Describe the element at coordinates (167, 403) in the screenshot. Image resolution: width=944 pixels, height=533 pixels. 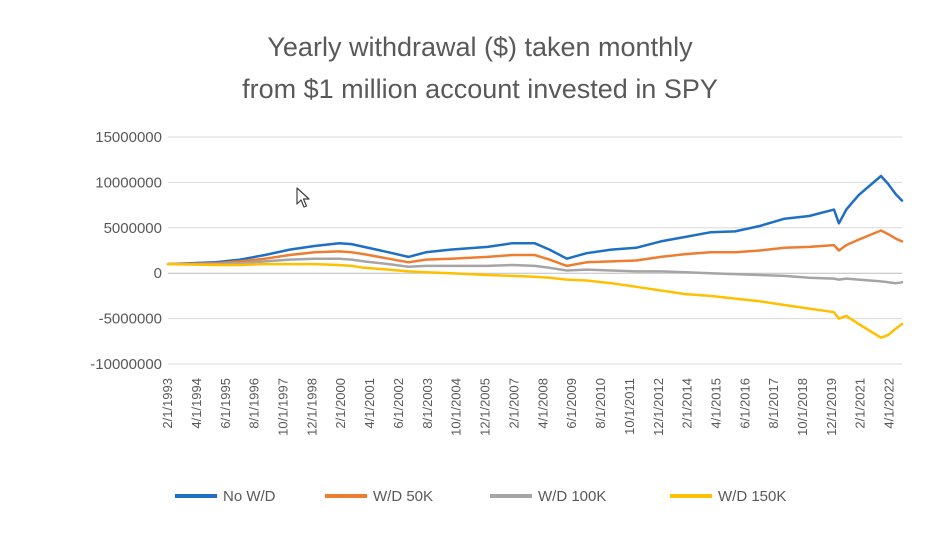
I see `x-tick-label-0: 2/1/1993` at that location.